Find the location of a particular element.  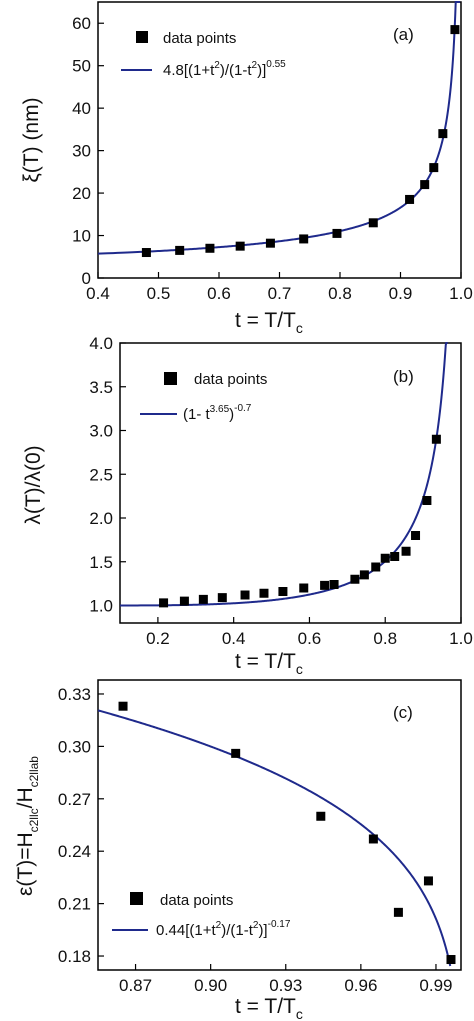

y-tick-label: 0 is located at coordinates (86, 278).